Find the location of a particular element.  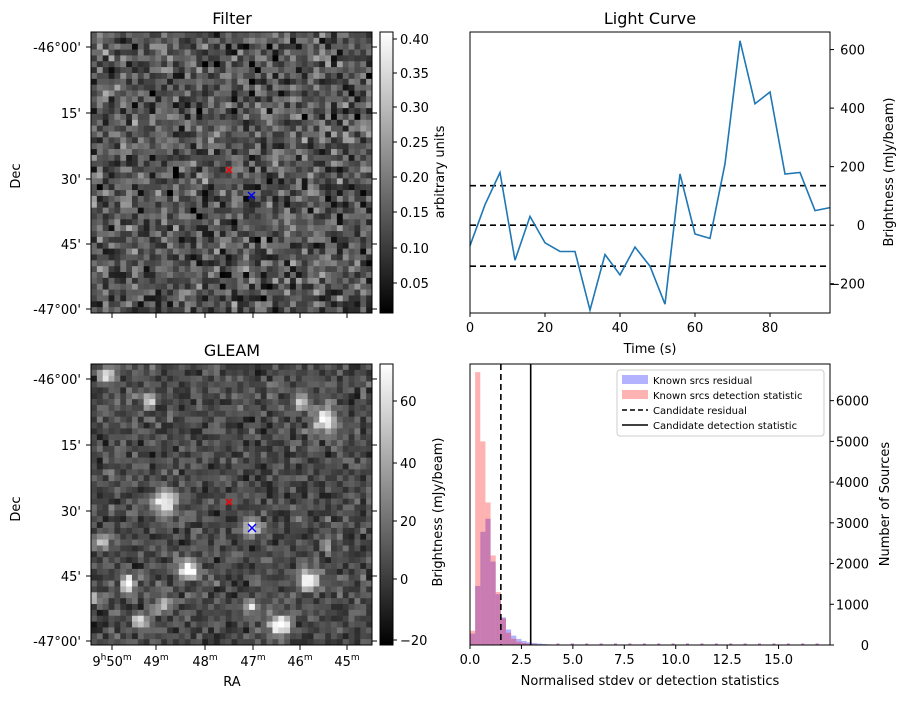

y-tick-label: 400 is located at coordinates (852, 109).